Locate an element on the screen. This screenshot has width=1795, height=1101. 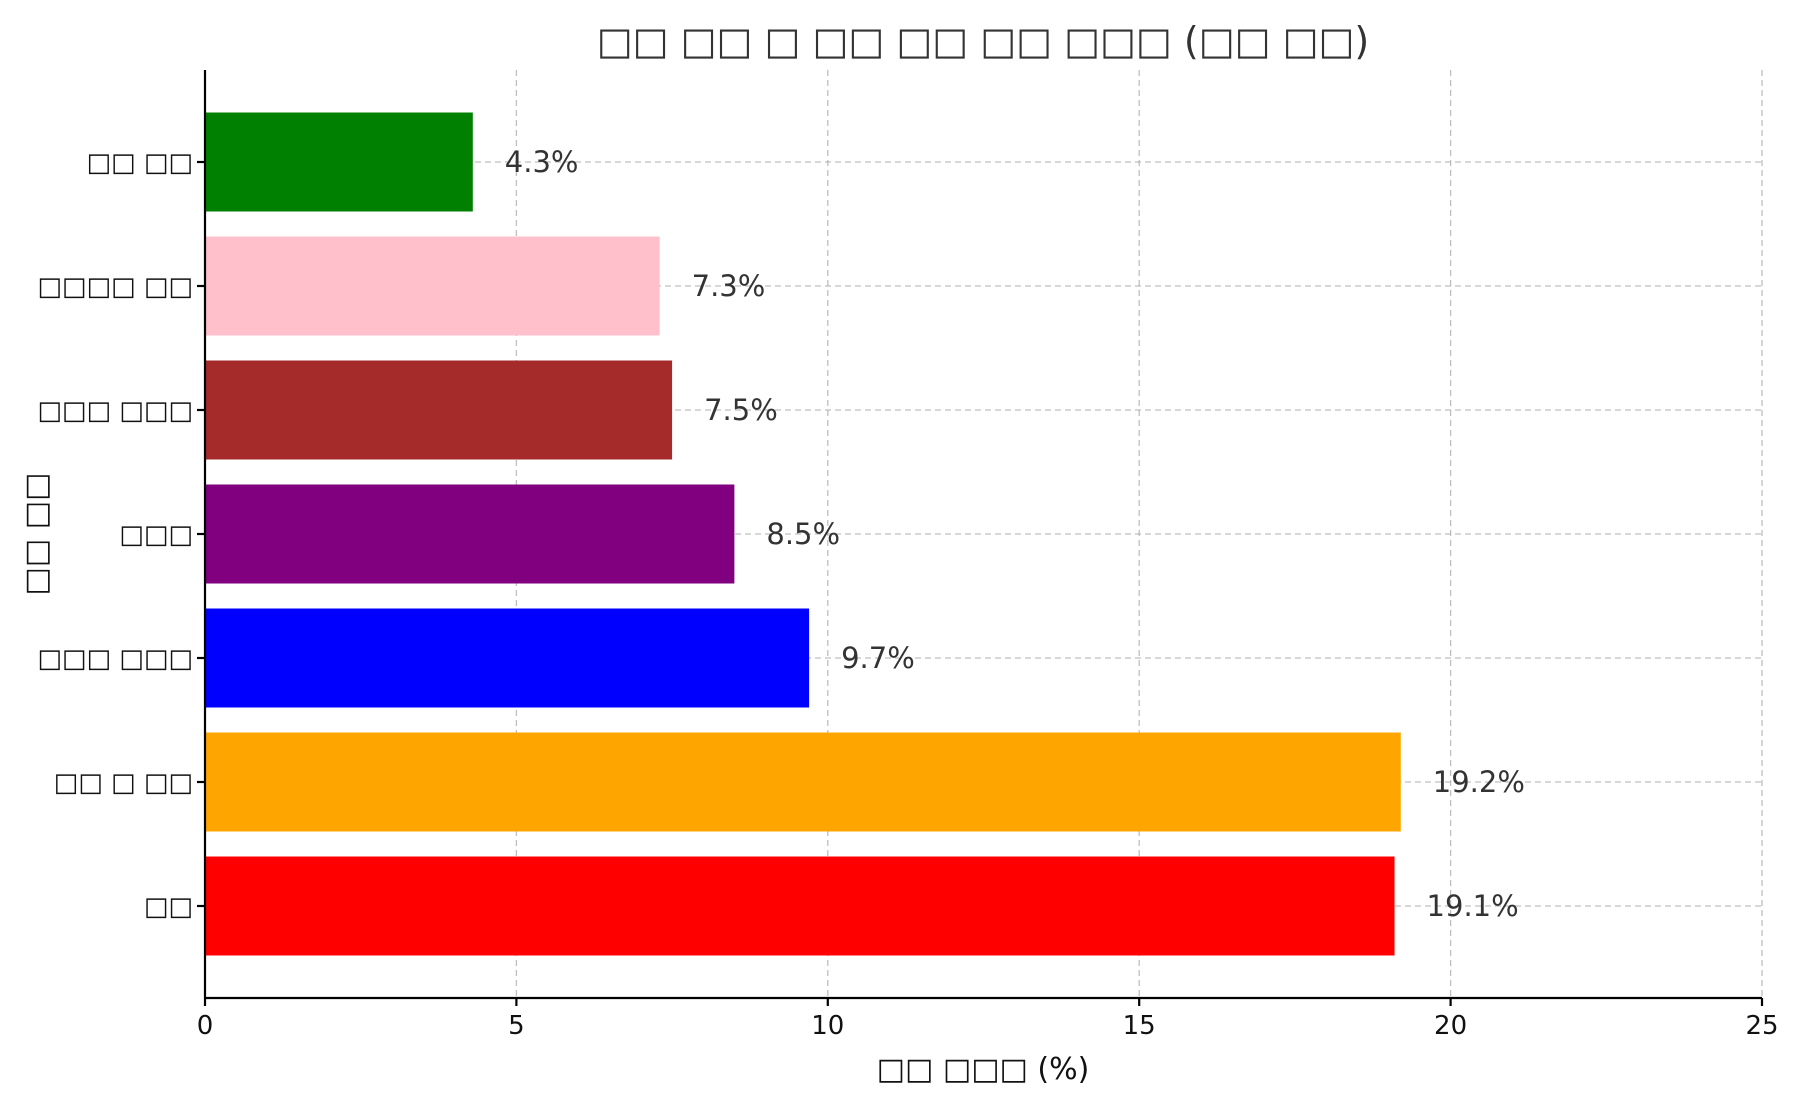
bar-value-label: 9.7% is located at coordinates (878, 658).